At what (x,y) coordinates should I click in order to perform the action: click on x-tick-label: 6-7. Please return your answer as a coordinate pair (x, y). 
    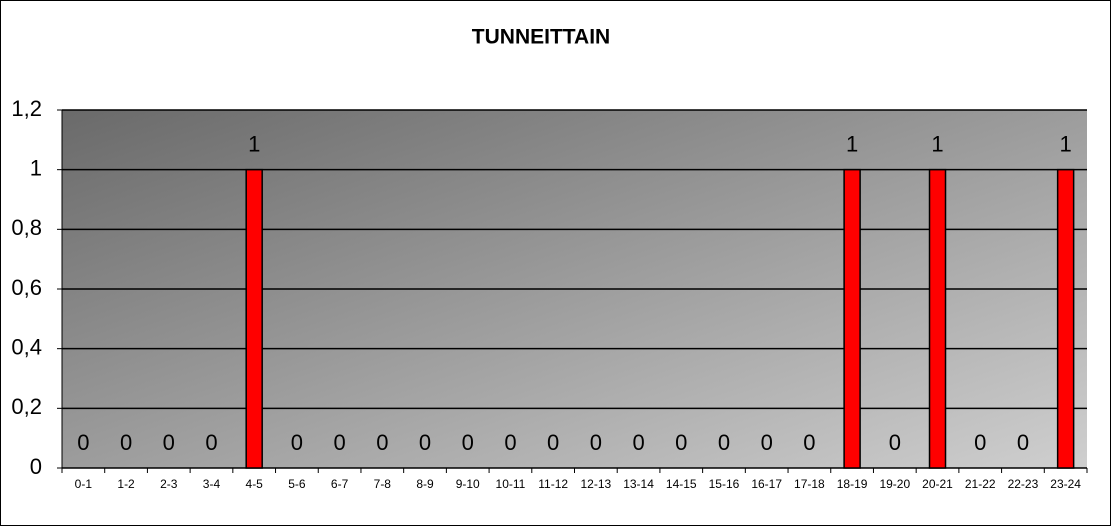
    Looking at the image, I should click on (340, 484).